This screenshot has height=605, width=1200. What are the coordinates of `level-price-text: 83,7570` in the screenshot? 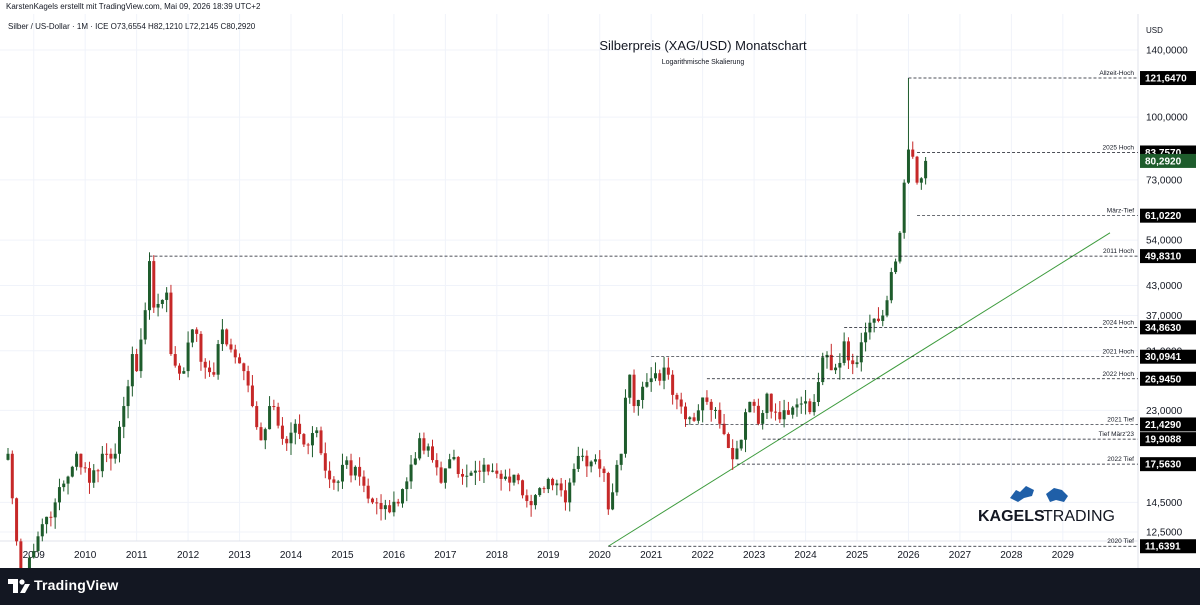 It's located at (1163, 153).